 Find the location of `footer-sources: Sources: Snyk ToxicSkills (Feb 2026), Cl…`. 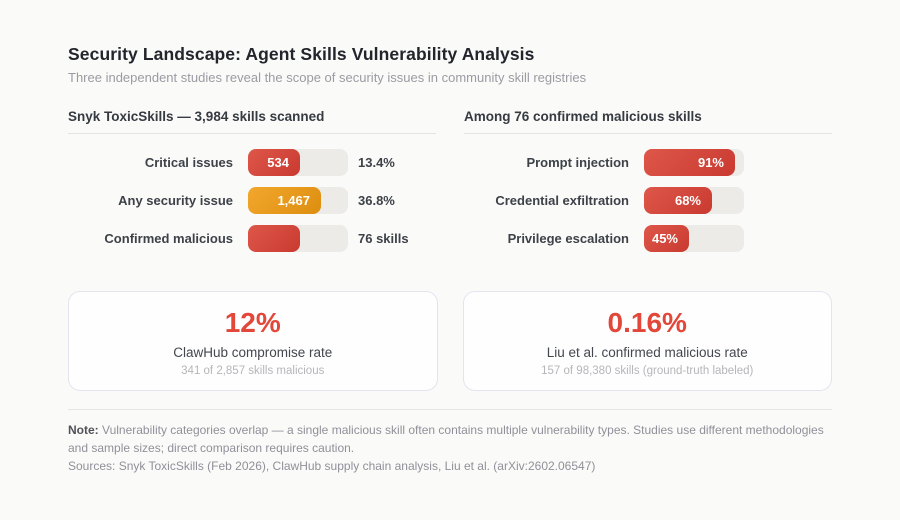

footer-sources: Sources: Snyk ToxicSkills (Feb 2026), Cl… is located at coordinates (332, 466).